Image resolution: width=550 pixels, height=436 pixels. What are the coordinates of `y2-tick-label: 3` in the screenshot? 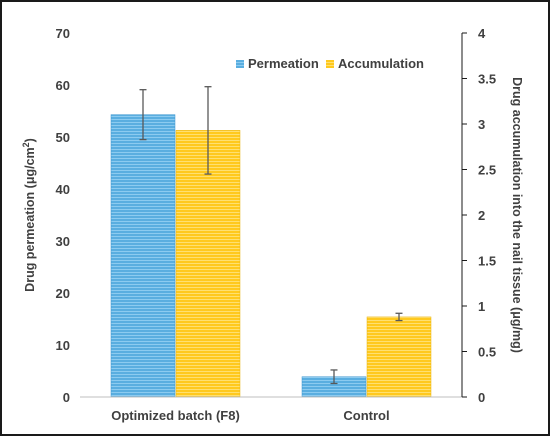 It's located at (481, 124).